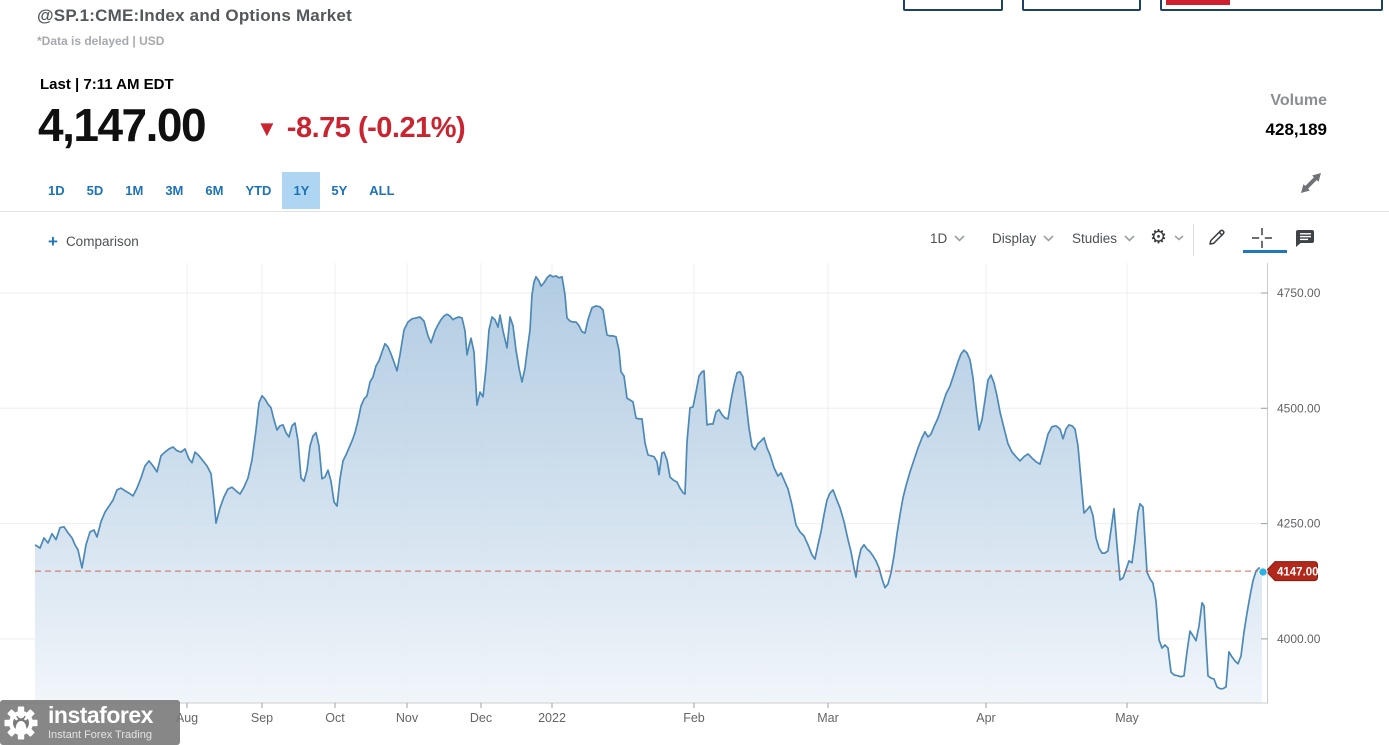  I want to click on instaforex-gear-person-icon, so click(21, 722).